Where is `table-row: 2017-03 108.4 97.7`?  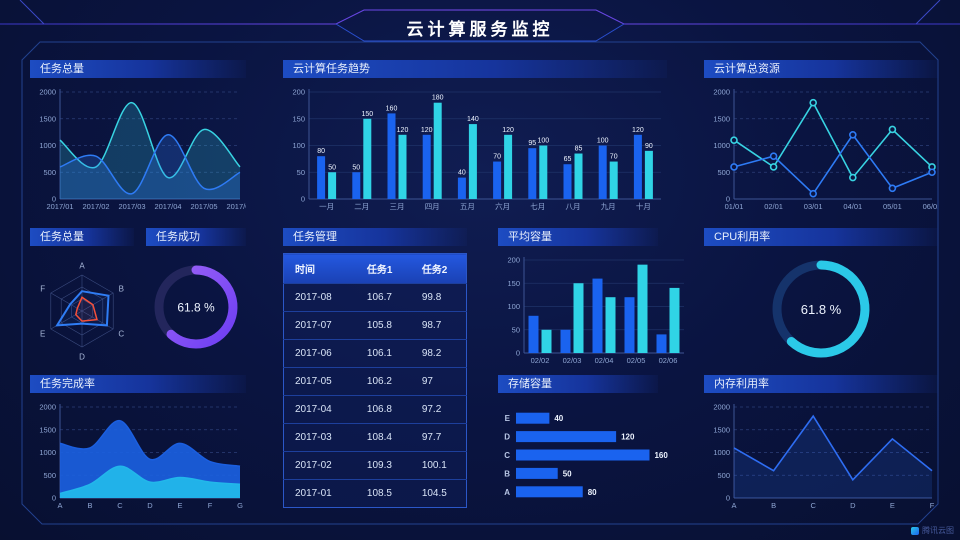 table-row: 2017-03 108.4 97.7 is located at coordinates (375, 437).